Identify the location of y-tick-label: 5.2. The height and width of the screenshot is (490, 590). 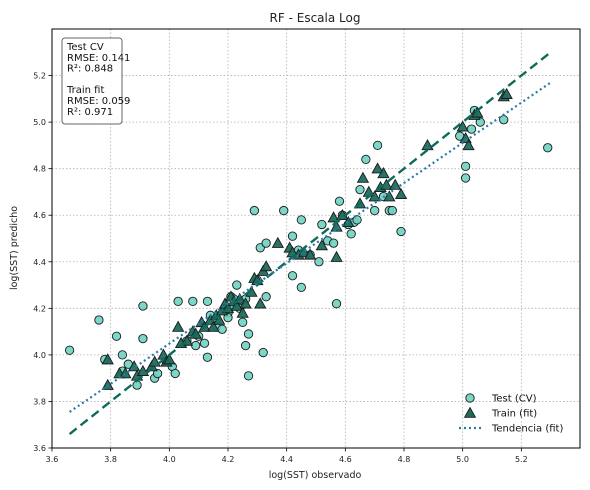
(39, 76).